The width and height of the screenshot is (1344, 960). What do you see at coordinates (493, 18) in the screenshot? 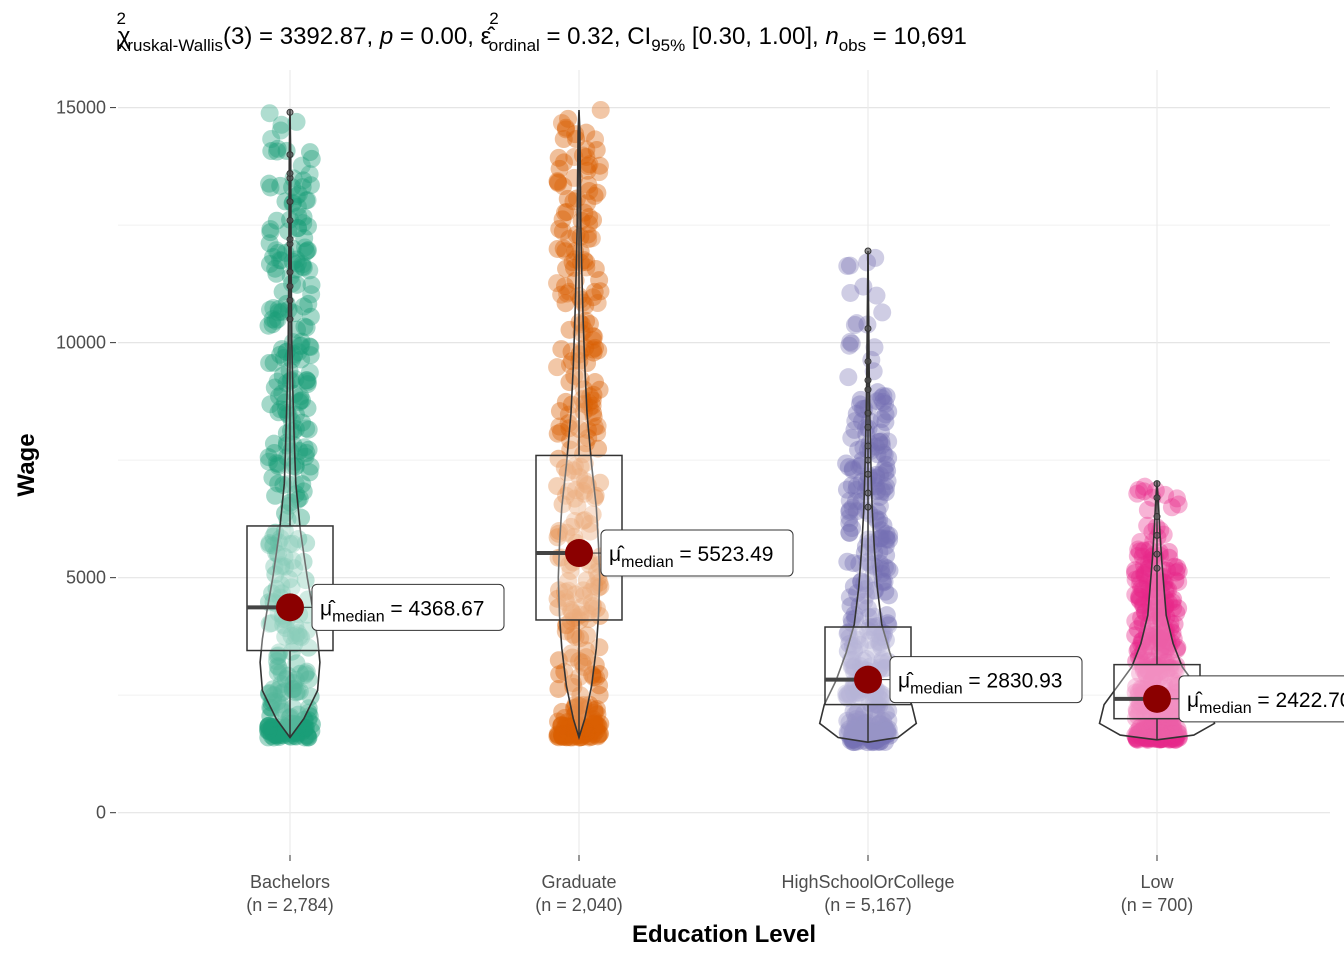
I see `subtitle-epsilon-sup: 2` at bounding box center [493, 18].